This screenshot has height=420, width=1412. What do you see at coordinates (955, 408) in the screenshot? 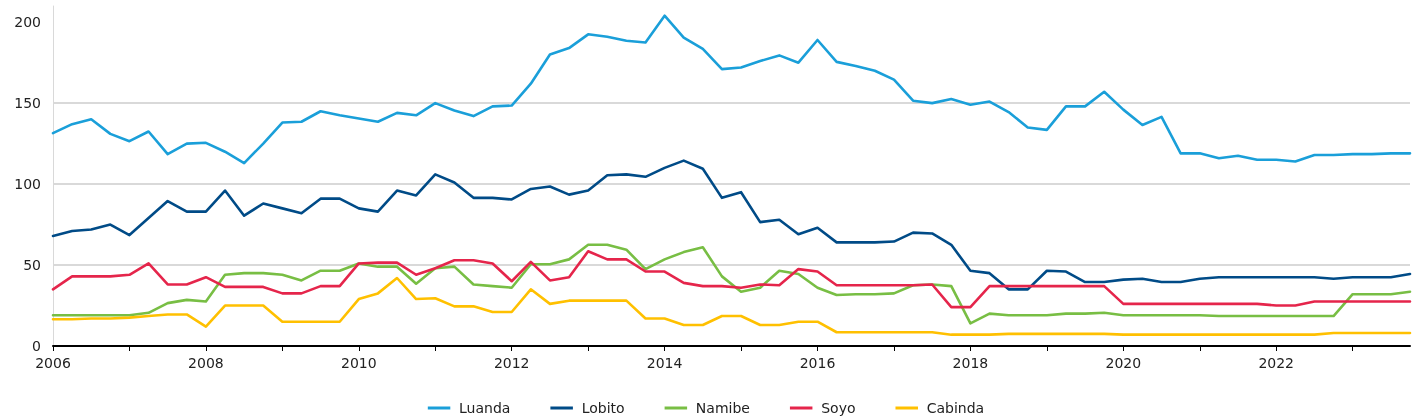
I see `legend-label: Cabinda` at bounding box center [955, 408].